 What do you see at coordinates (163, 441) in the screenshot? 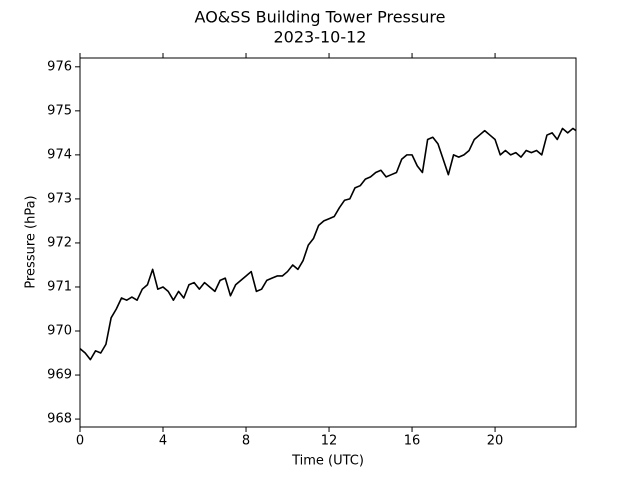
I see `x-tick-label: 4` at bounding box center [163, 441].